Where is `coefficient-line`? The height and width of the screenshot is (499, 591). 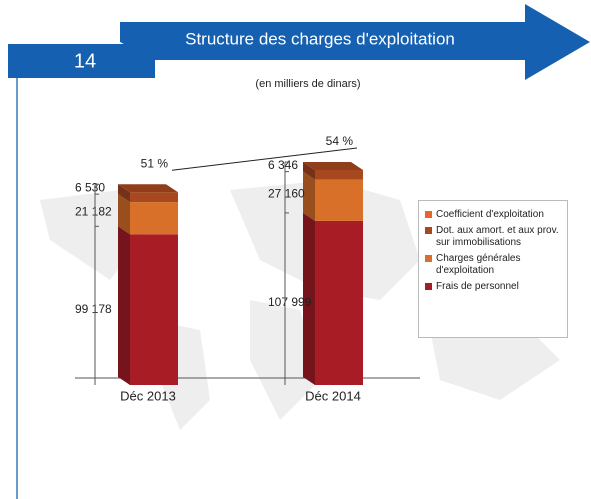
coefficient-line is located at coordinates (264, 159).